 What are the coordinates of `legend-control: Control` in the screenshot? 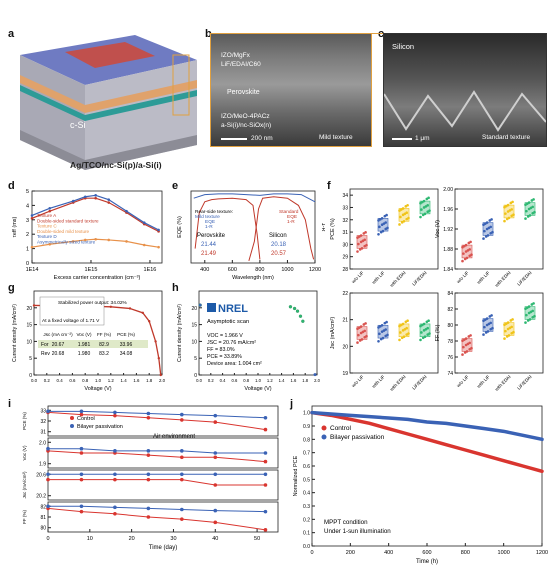 It's located at (86, 419).